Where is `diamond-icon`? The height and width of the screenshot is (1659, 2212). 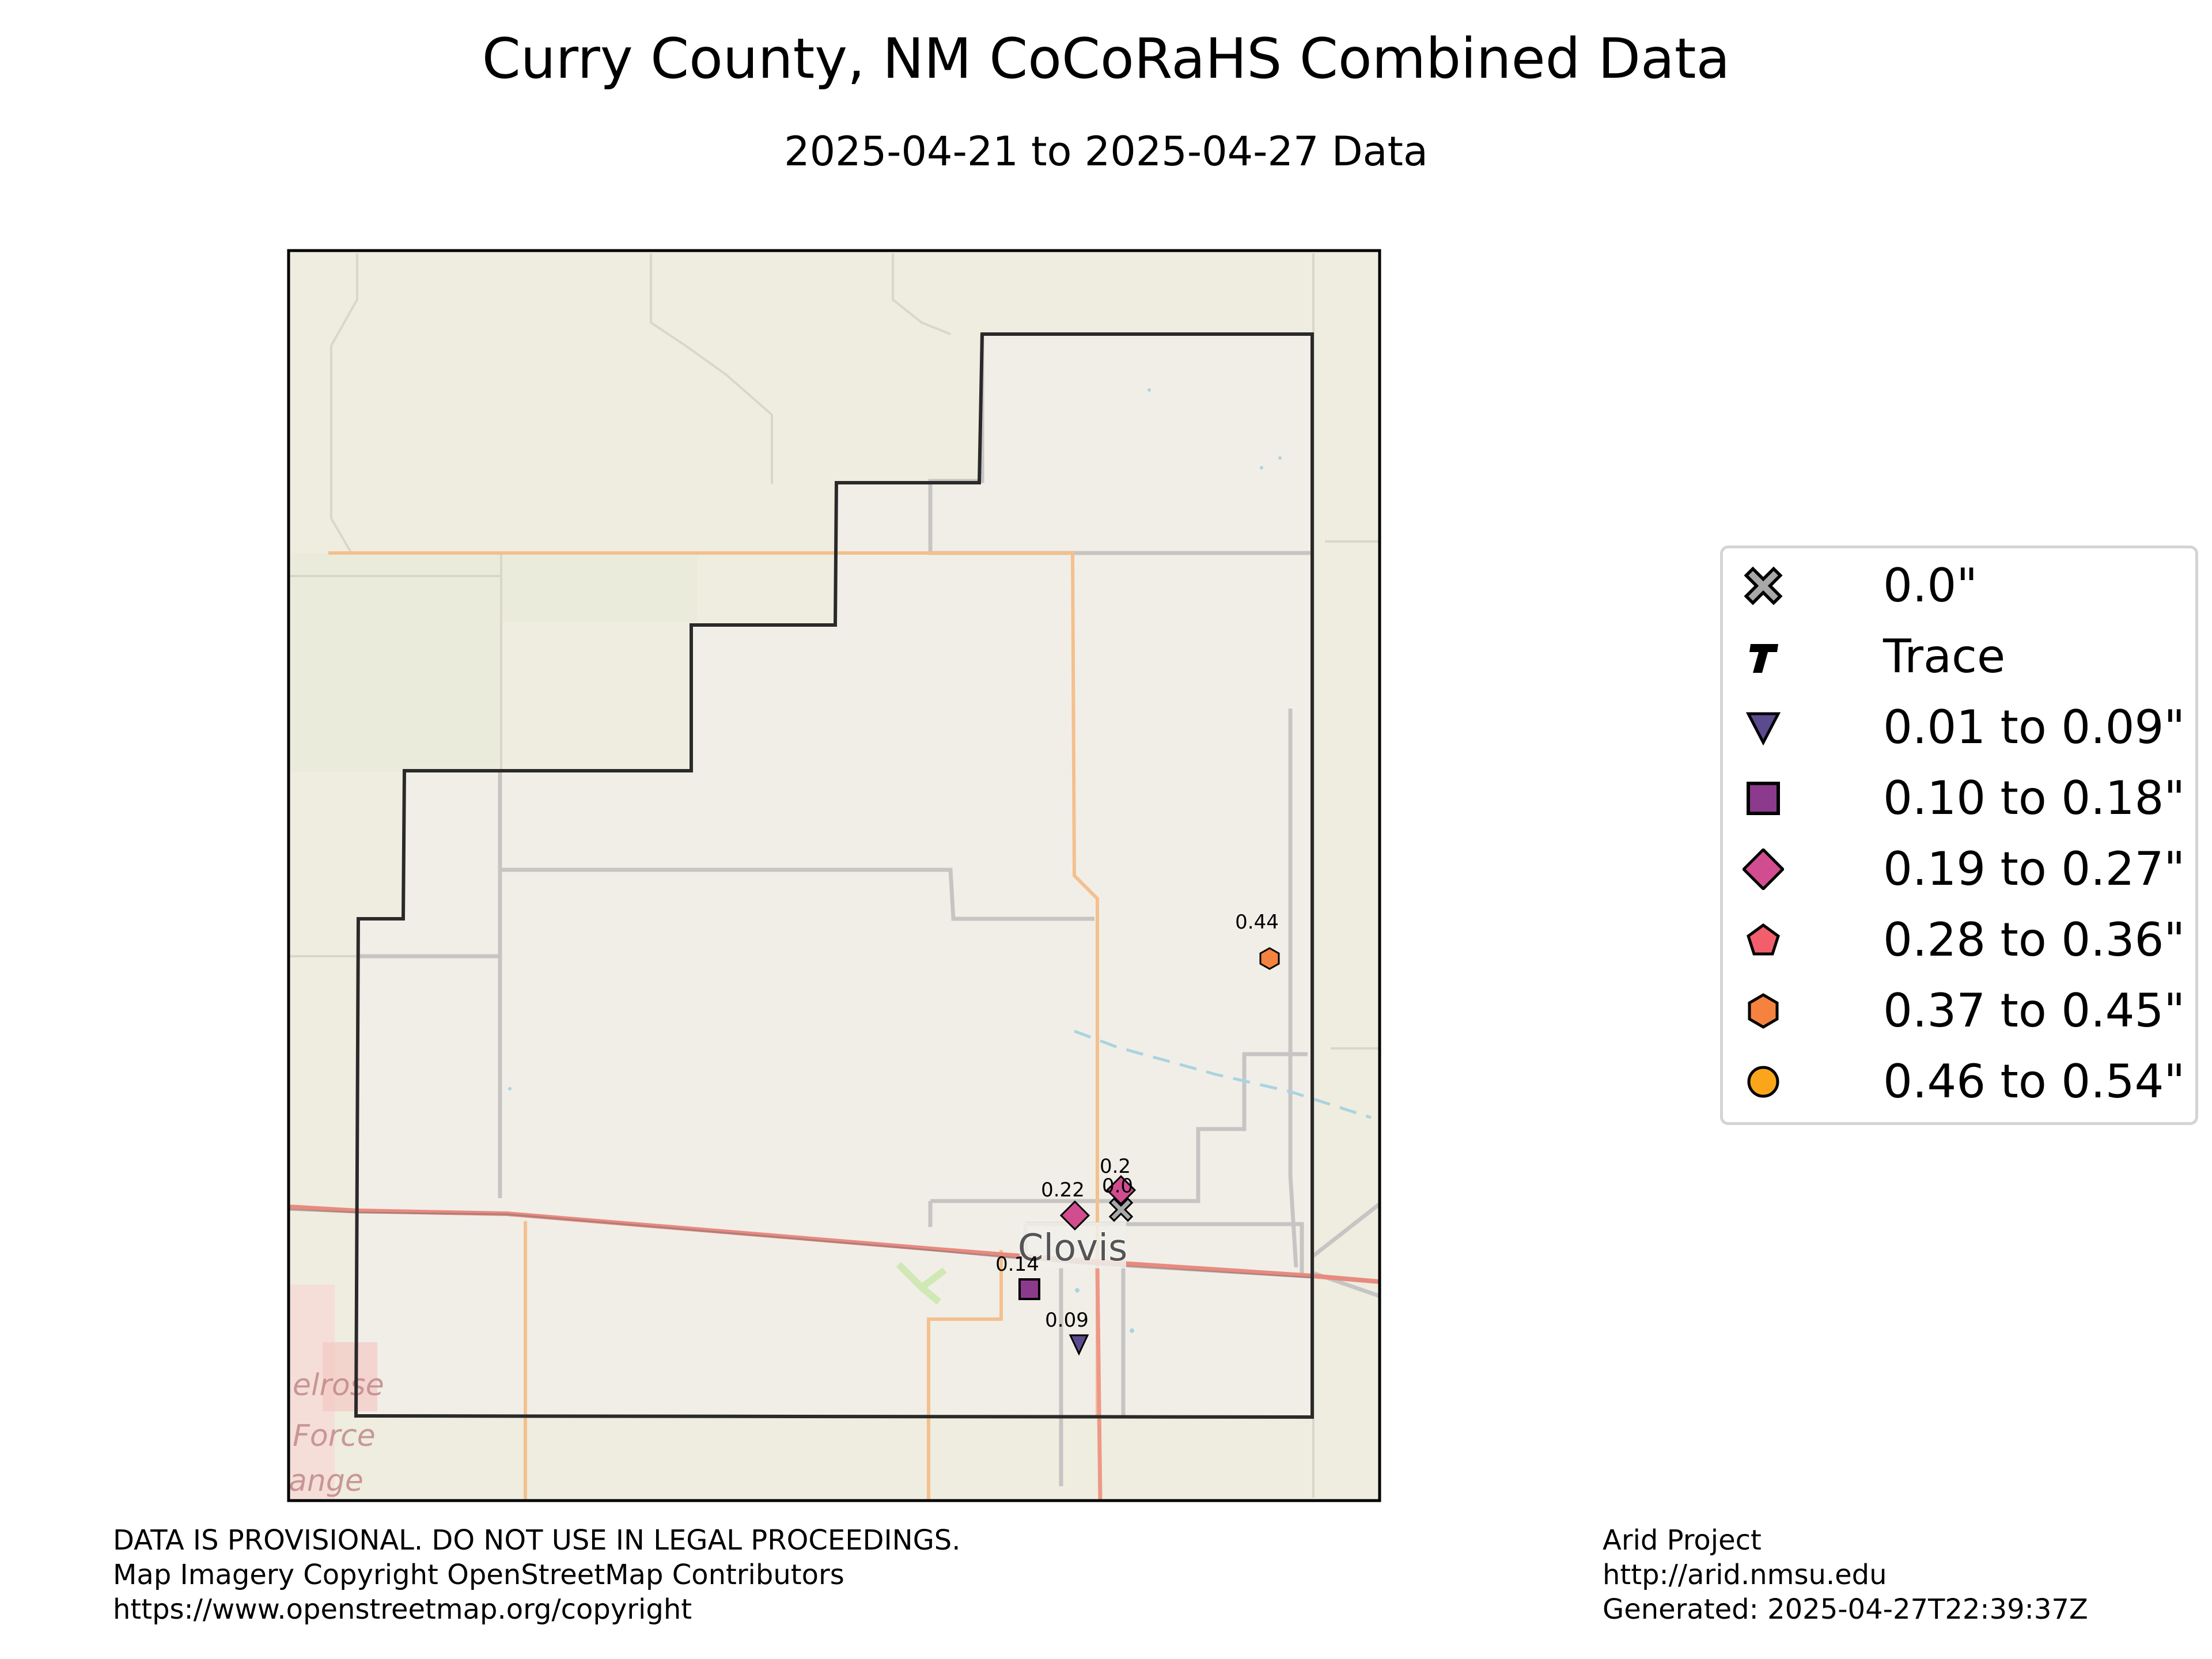 diamond-icon is located at coordinates (1763, 869).